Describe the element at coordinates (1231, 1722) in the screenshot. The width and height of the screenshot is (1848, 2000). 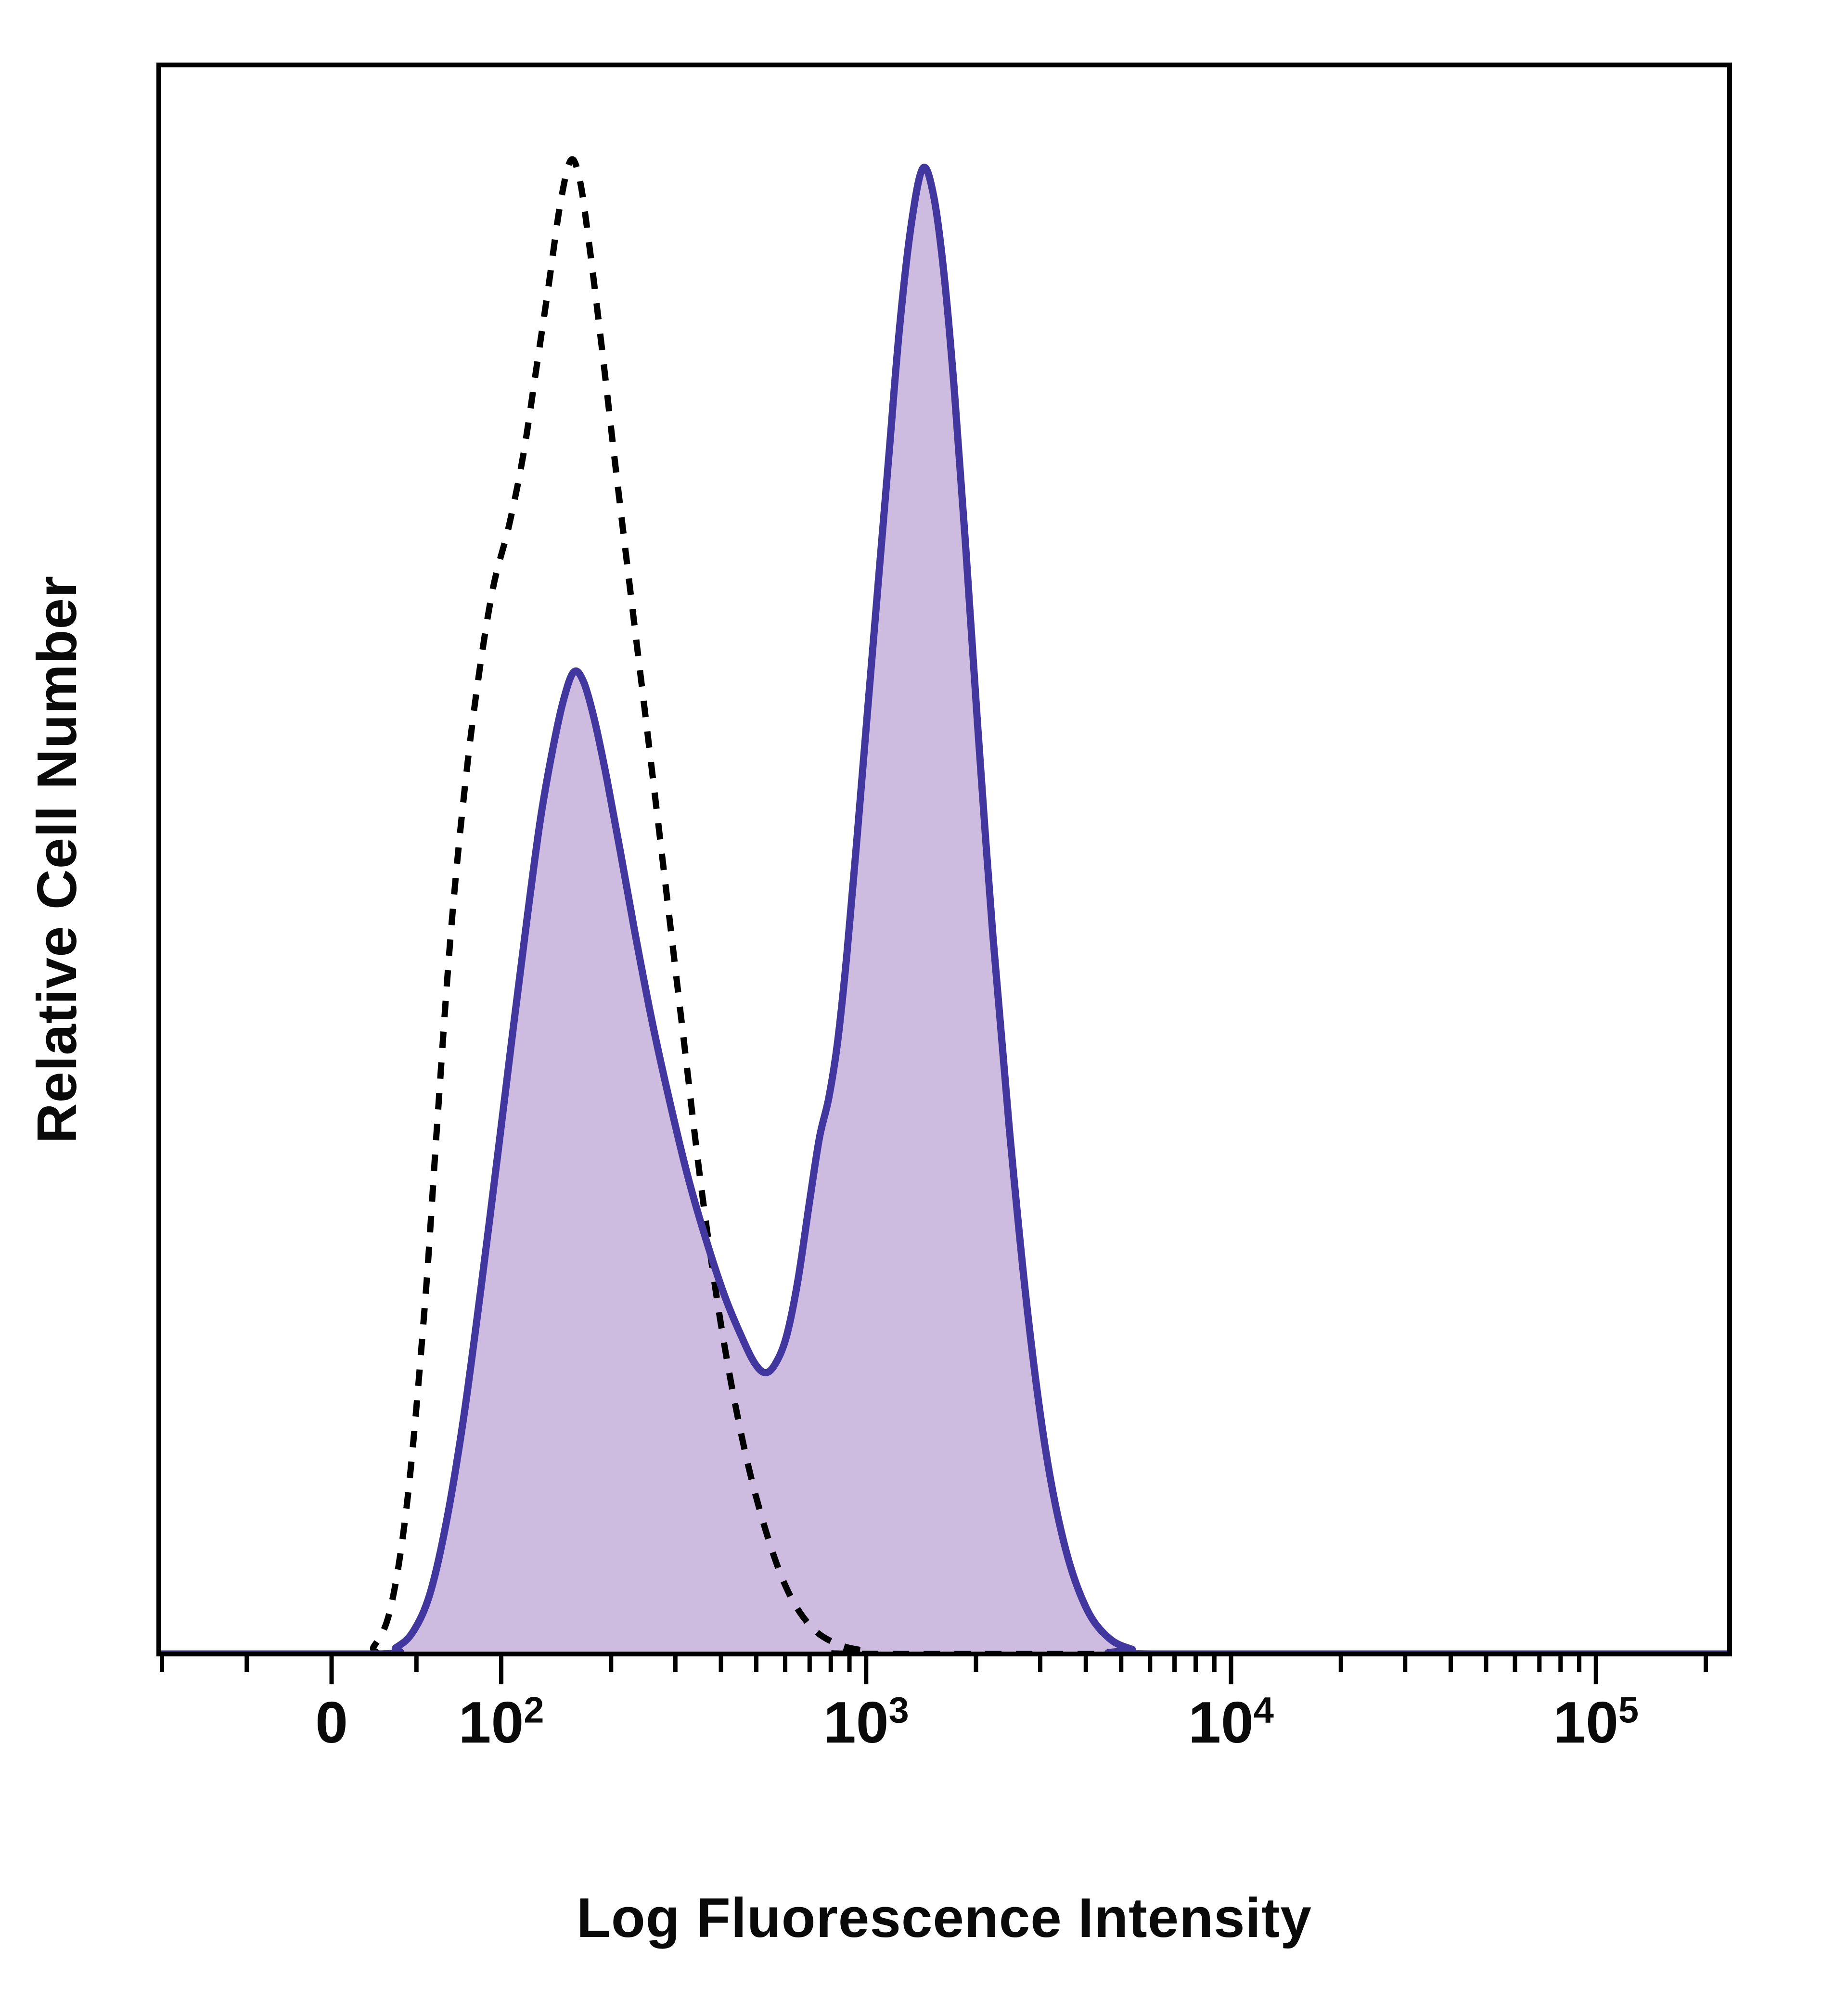
I see `x-tick-label-10e4: 104` at that location.